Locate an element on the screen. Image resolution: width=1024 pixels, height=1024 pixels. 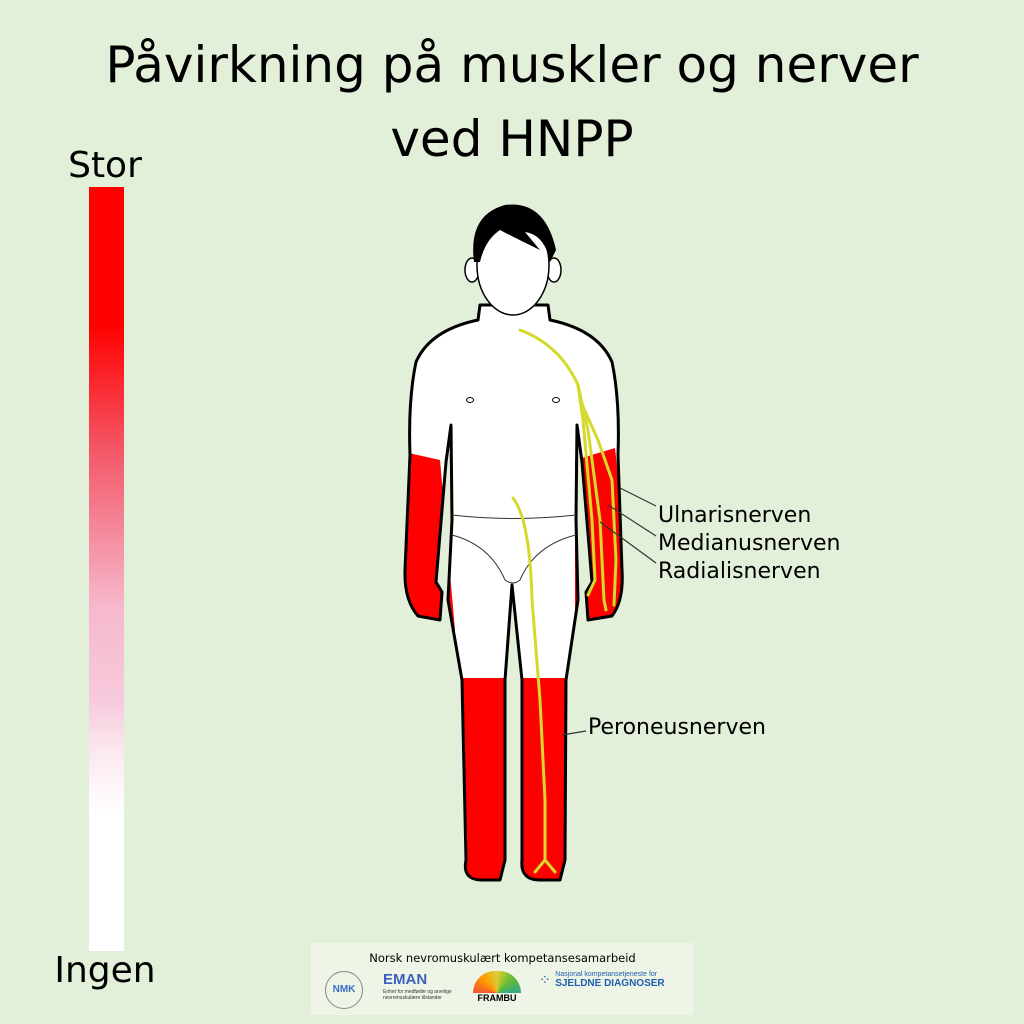
label-ulnaris: Ulnarisnerven is located at coordinates (735, 515).